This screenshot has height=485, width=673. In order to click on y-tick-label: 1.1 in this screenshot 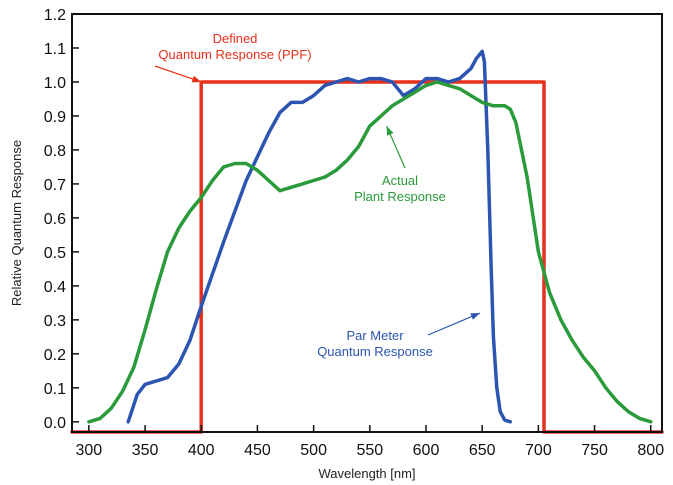, I will do `click(55, 49)`.